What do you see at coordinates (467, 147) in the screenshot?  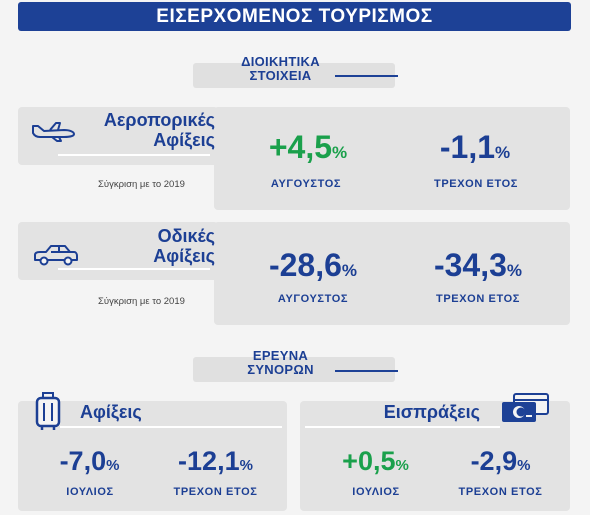 I see `air-stat-ytd-number: -1,1` at bounding box center [467, 147].